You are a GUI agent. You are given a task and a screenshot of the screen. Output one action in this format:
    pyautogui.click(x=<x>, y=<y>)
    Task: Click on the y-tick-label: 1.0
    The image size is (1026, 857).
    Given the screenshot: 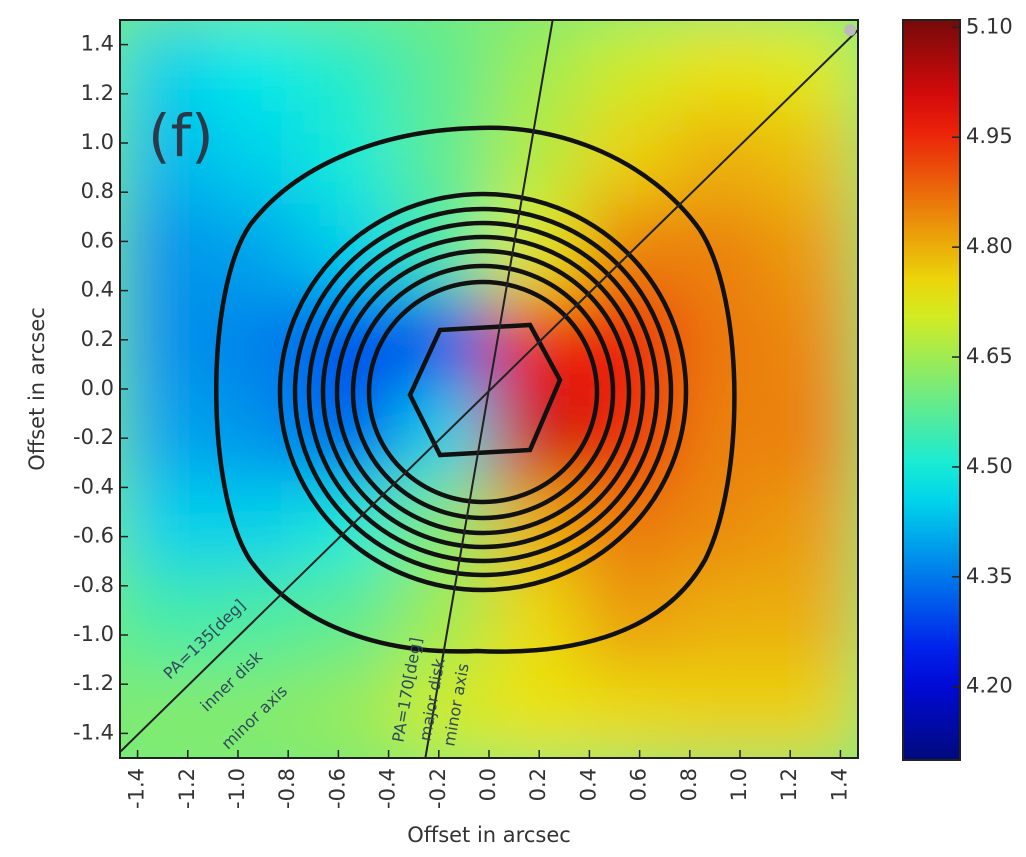 What is the action you would take?
    pyautogui.click(x=97, y=142)
    